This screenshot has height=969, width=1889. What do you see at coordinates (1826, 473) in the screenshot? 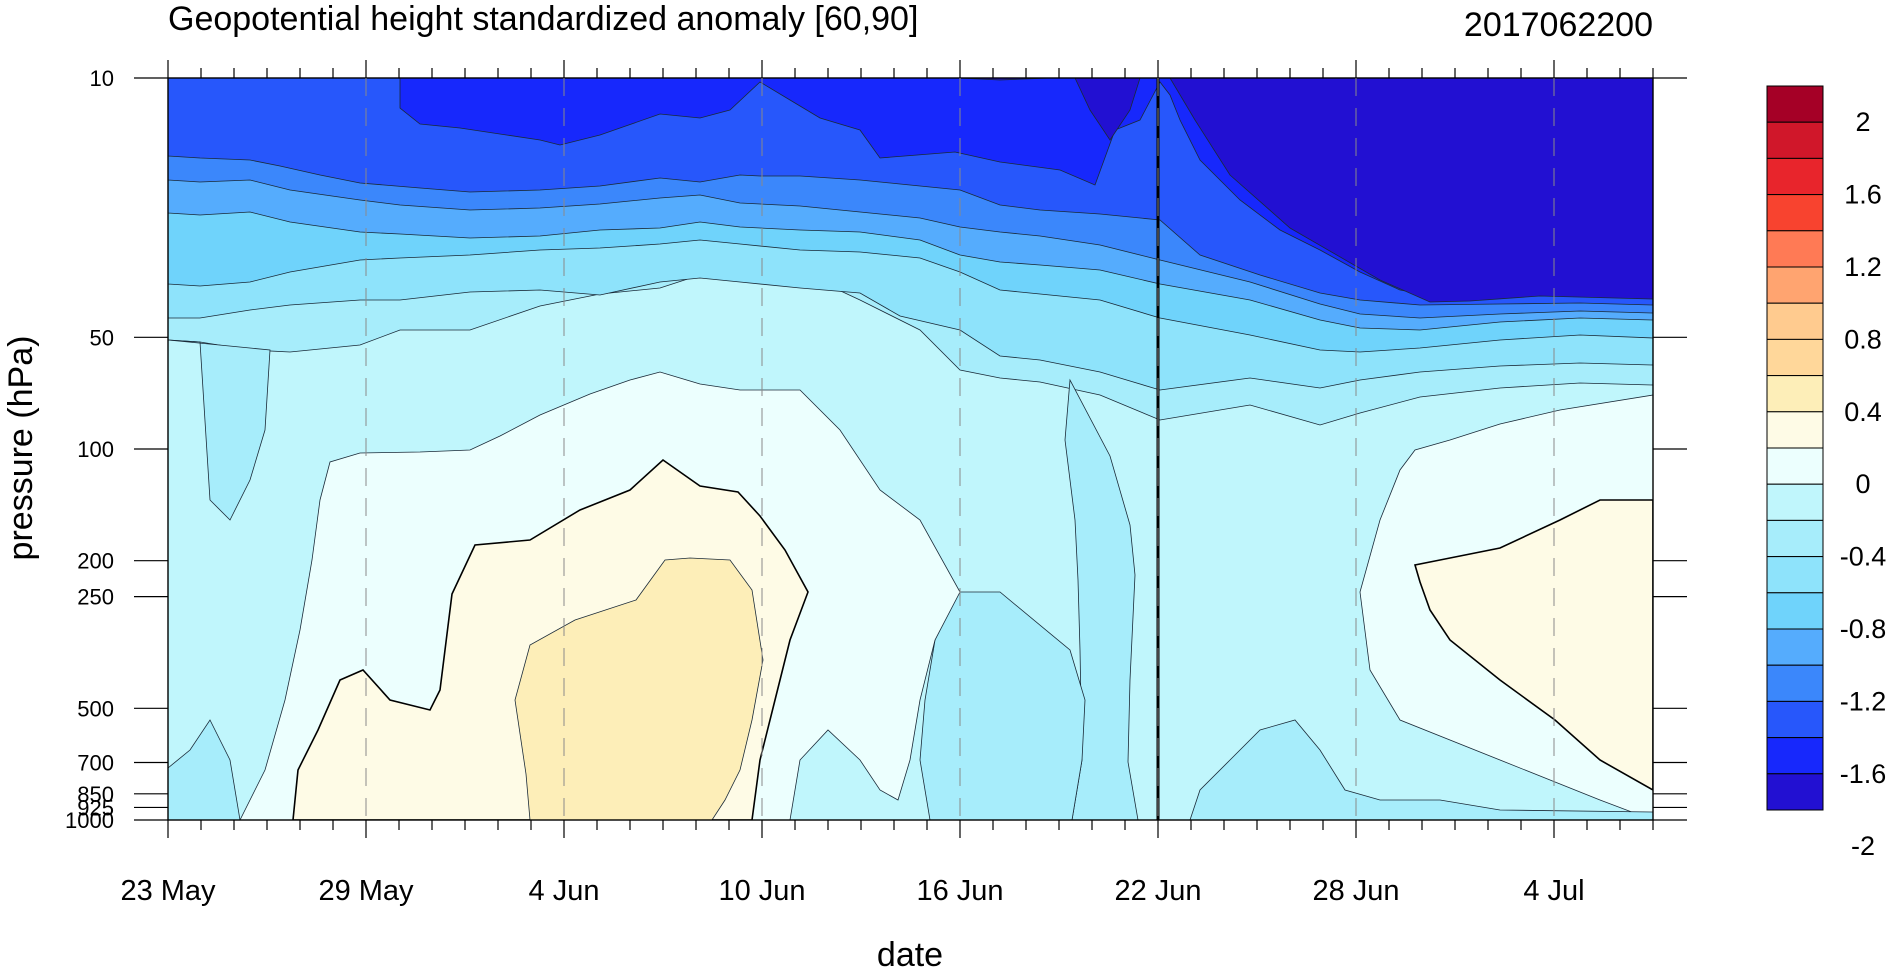
I see `colorbar: 2 1.6 1.2 0.8 0.4 0 -0.4 -0.8 -1.2 -1.6 -2` at bounding box center [1826, 473].